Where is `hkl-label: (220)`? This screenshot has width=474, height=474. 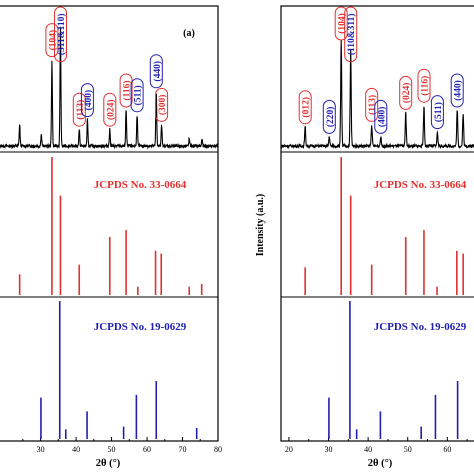
hkl-label: (220) is located at coordinates (330, 117).